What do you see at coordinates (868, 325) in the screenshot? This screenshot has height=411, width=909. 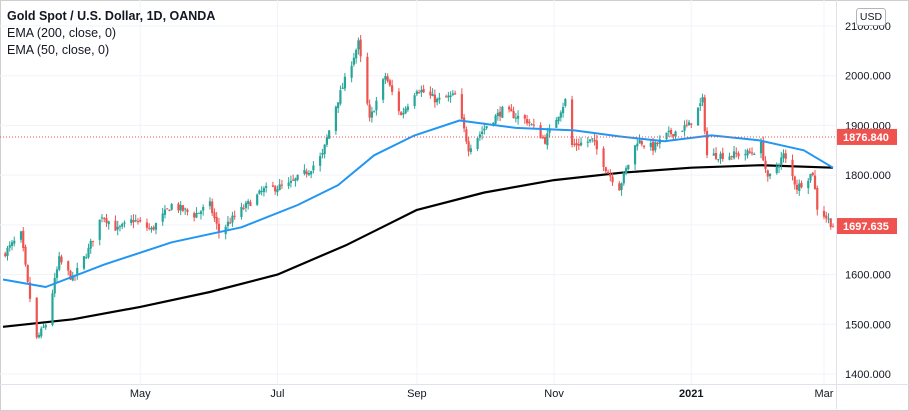 I see `y-tick-label: 1500.000` at bounding box center [868, 325].